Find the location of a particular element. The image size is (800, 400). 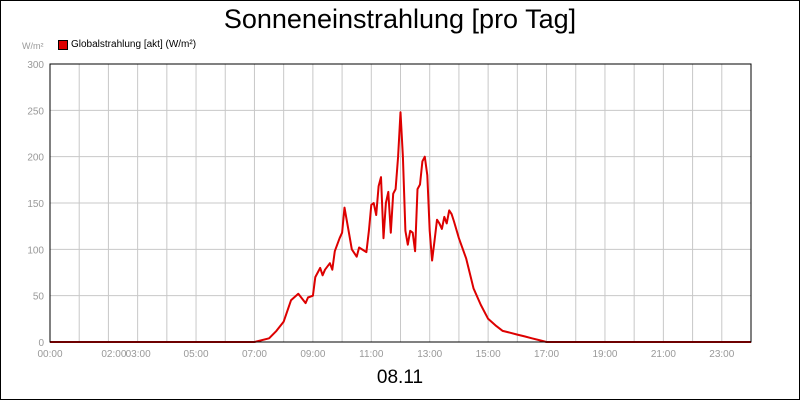

x-tick-label-1700: 17:00 is located at coordinates (546, 354).